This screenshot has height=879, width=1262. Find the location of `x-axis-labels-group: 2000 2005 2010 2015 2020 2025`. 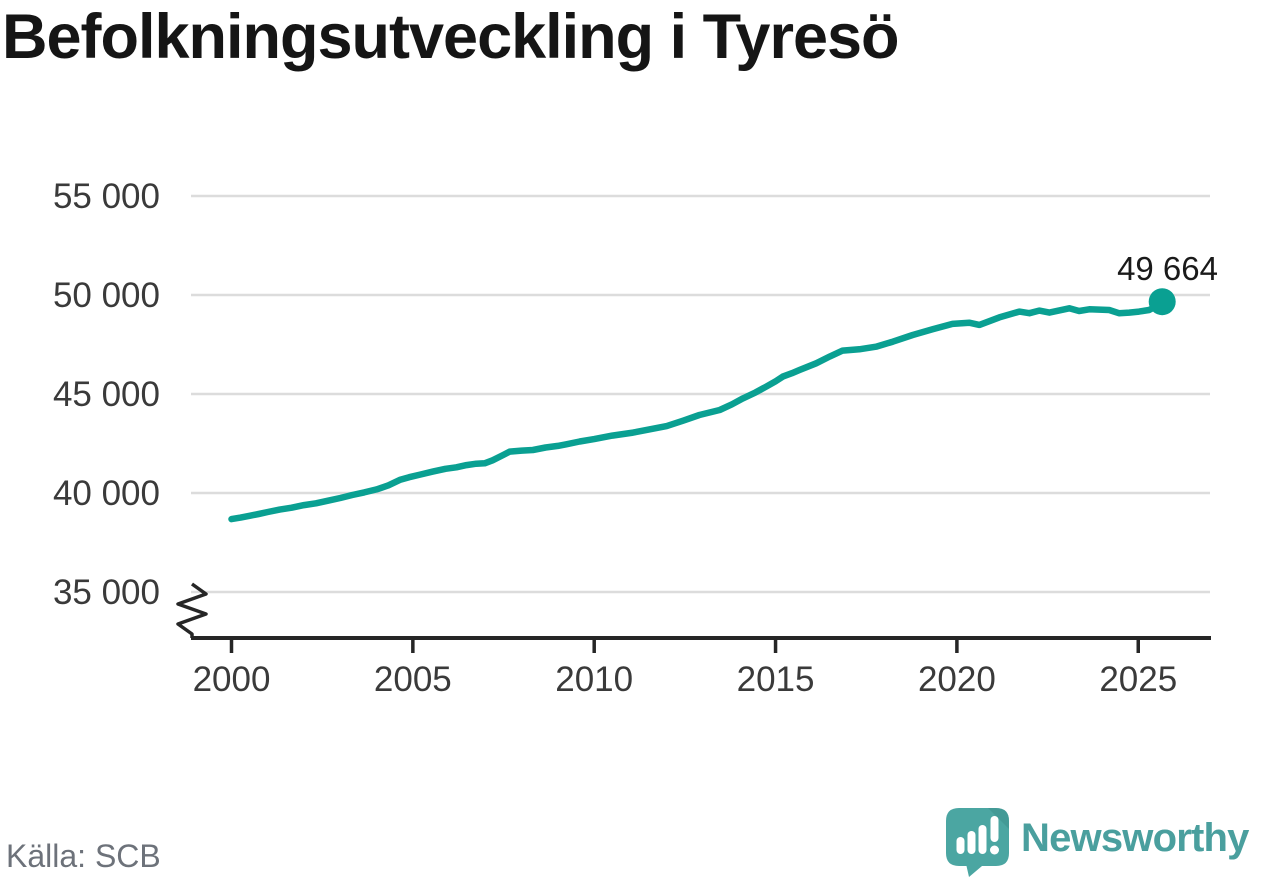

x-axis-labels-group: 2000 2005 2010 2015 2020 2025 is located at coordinates (685, 679).